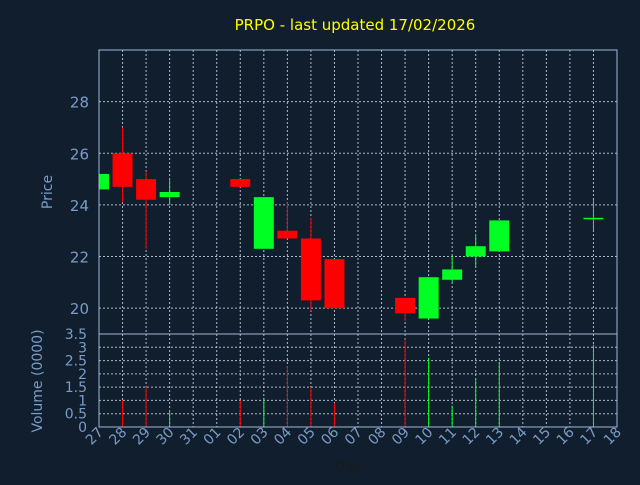 The height and width of the screenshot is (485, 640). What do you see at coordinates (283, 436) in the screenshot?
I see `x-tick-label: 04` at bounding box center [283, 436].